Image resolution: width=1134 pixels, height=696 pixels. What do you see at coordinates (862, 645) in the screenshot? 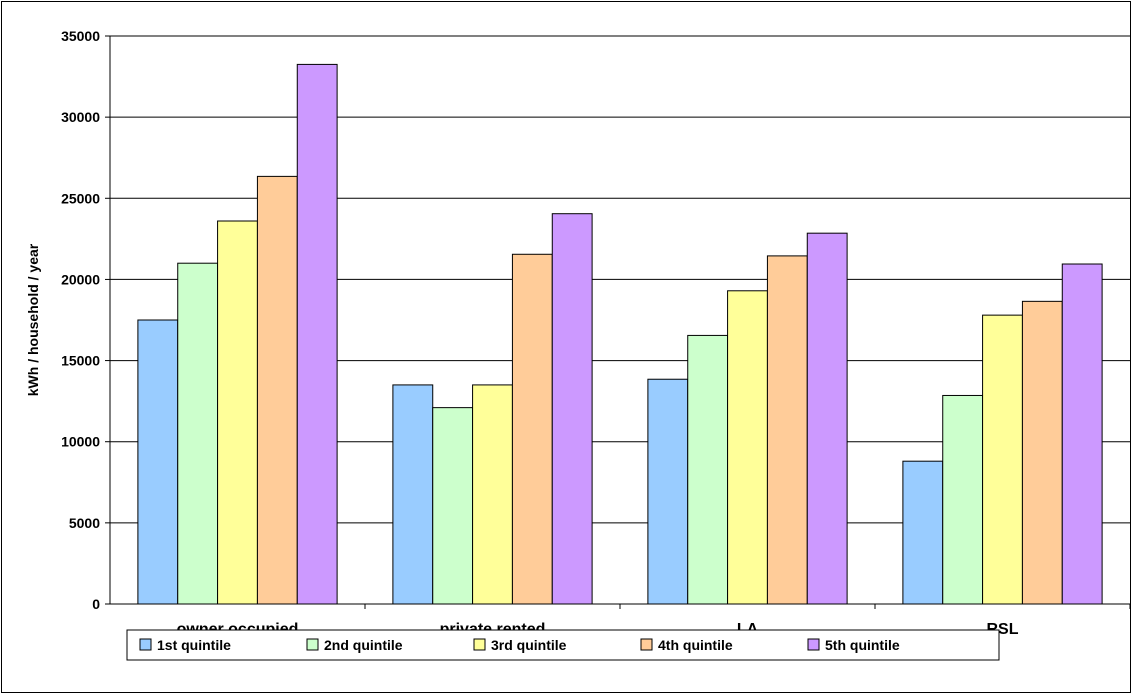
I see `legend-label: 5th quintile` at bounding box center [862, 645].